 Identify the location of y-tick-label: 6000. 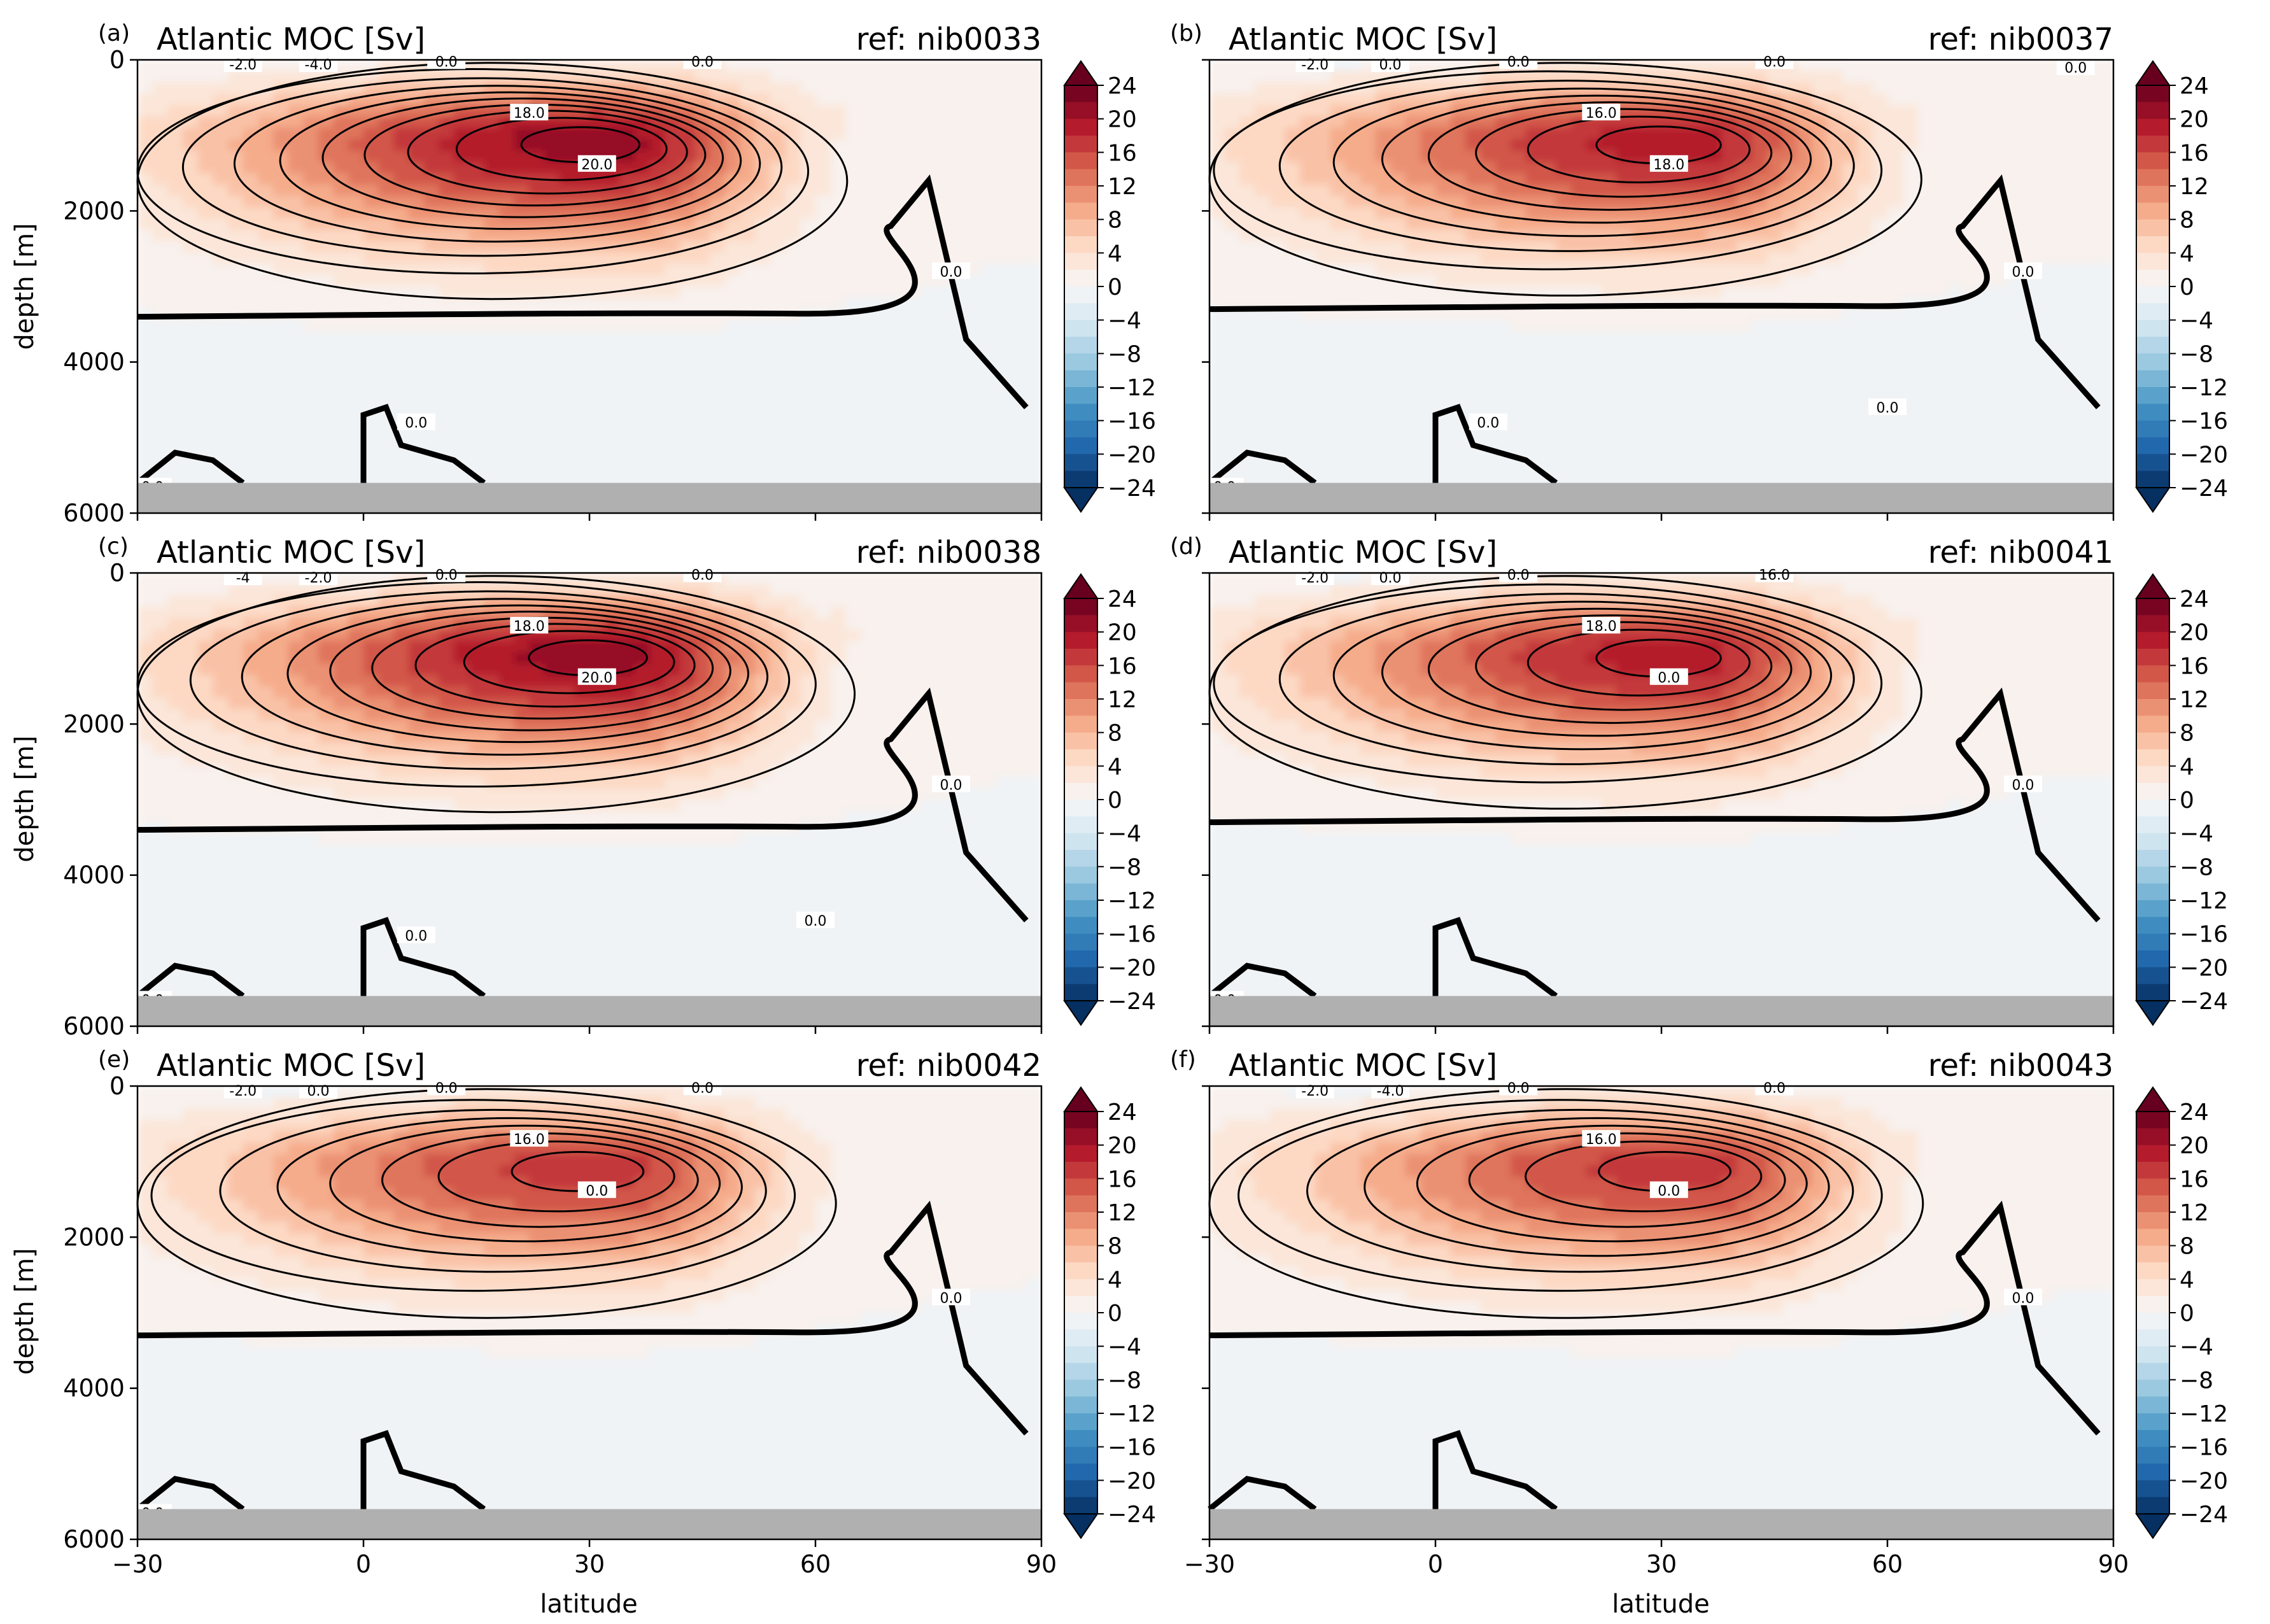
(94, 513).